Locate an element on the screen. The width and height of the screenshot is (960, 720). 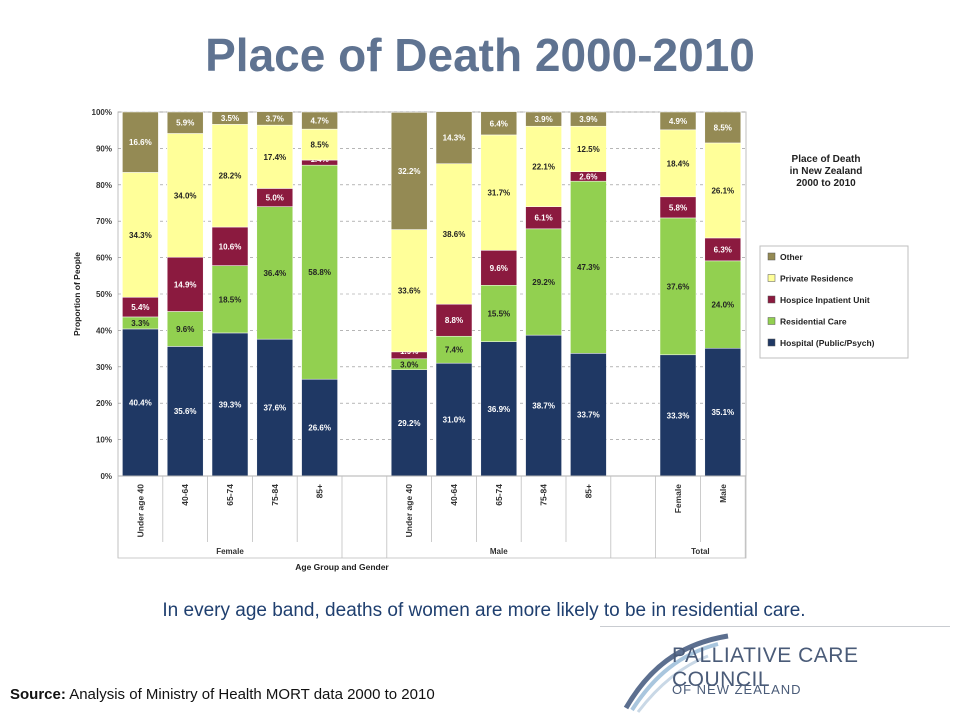
data-label: 6.4% is located at coordinates (499, 123).